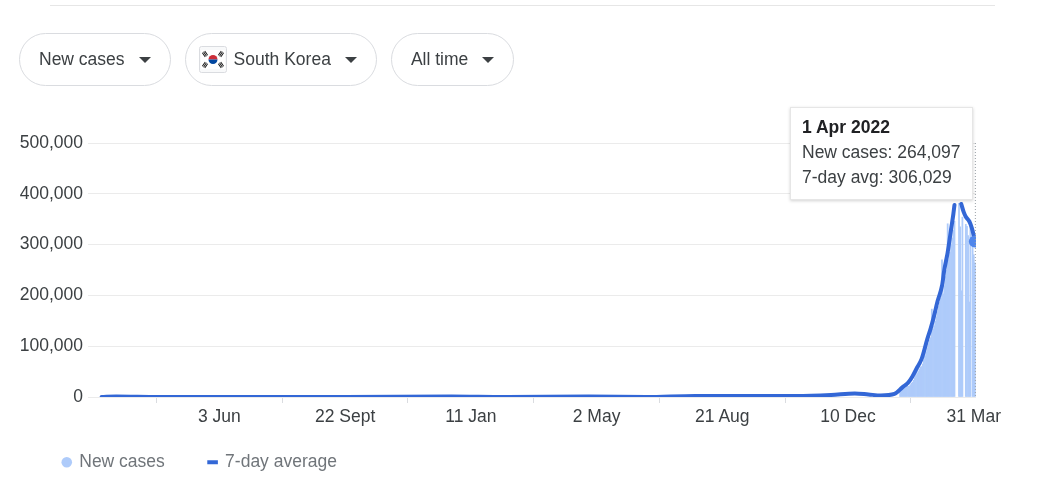 The image size is (1044, 490). I want to click on y-tick-label: 100,000, so click(51, 345).